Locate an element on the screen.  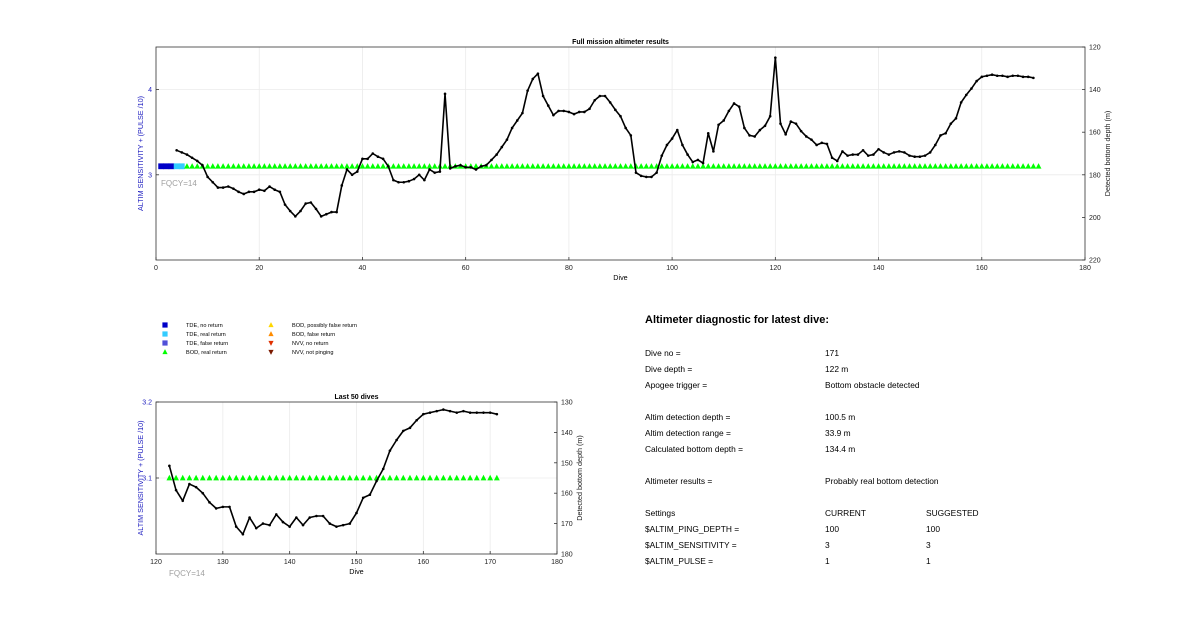
depth-line is located at coordinates (333, 472).